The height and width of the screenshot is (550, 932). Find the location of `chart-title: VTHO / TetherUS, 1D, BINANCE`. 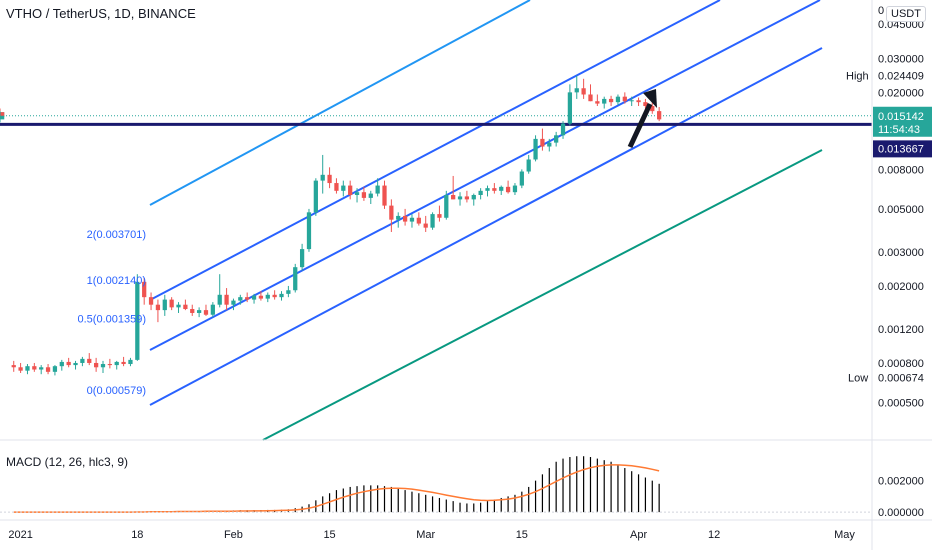

chart-title: VTHO / TetherUS, 1D, BINANCE is located at coordinates (101, 13).